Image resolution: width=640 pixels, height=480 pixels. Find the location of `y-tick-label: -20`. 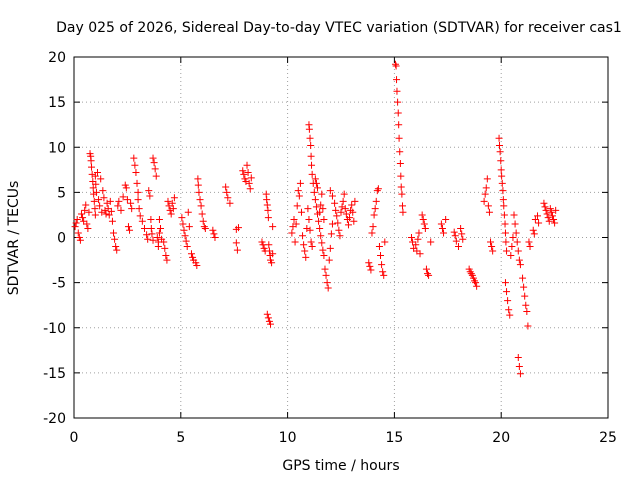

y-tick-label: -20 is located at coordinates (54, 419).